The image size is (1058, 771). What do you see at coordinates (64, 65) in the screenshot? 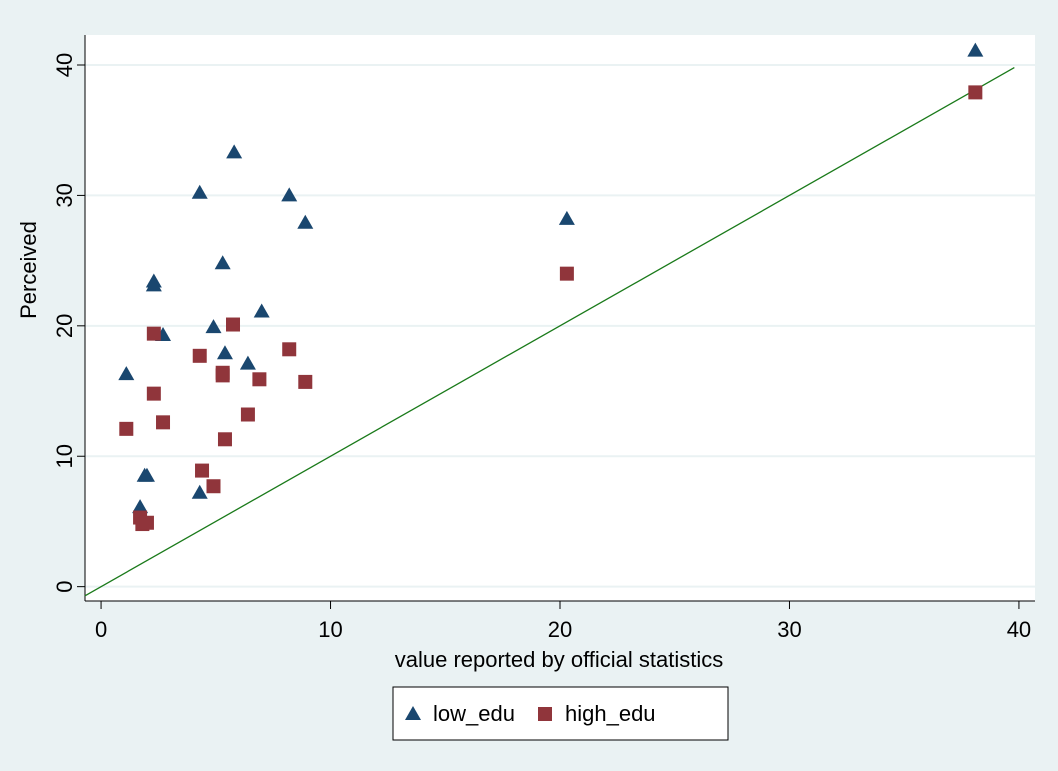
I see `y-tick-label: 40` at bounding box center [64, 65].